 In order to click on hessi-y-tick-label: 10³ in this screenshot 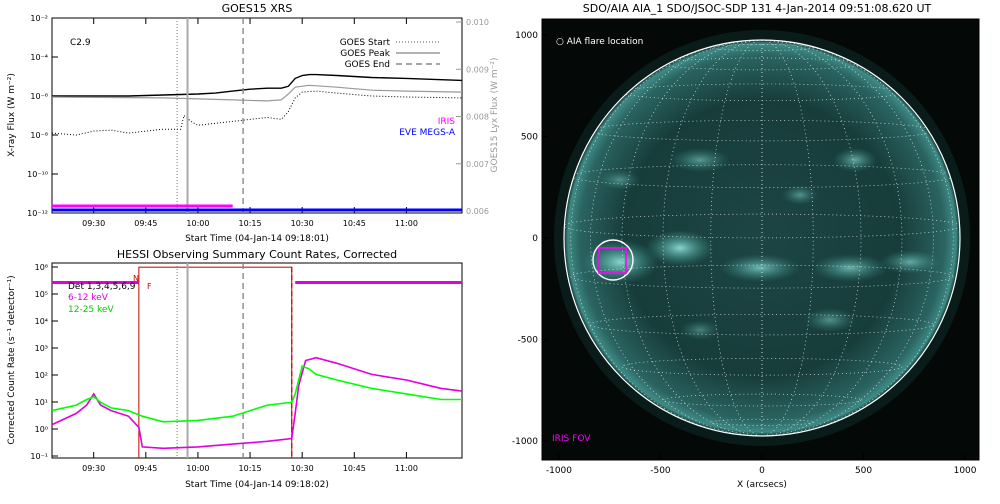, I will do `click(41, 348)`.